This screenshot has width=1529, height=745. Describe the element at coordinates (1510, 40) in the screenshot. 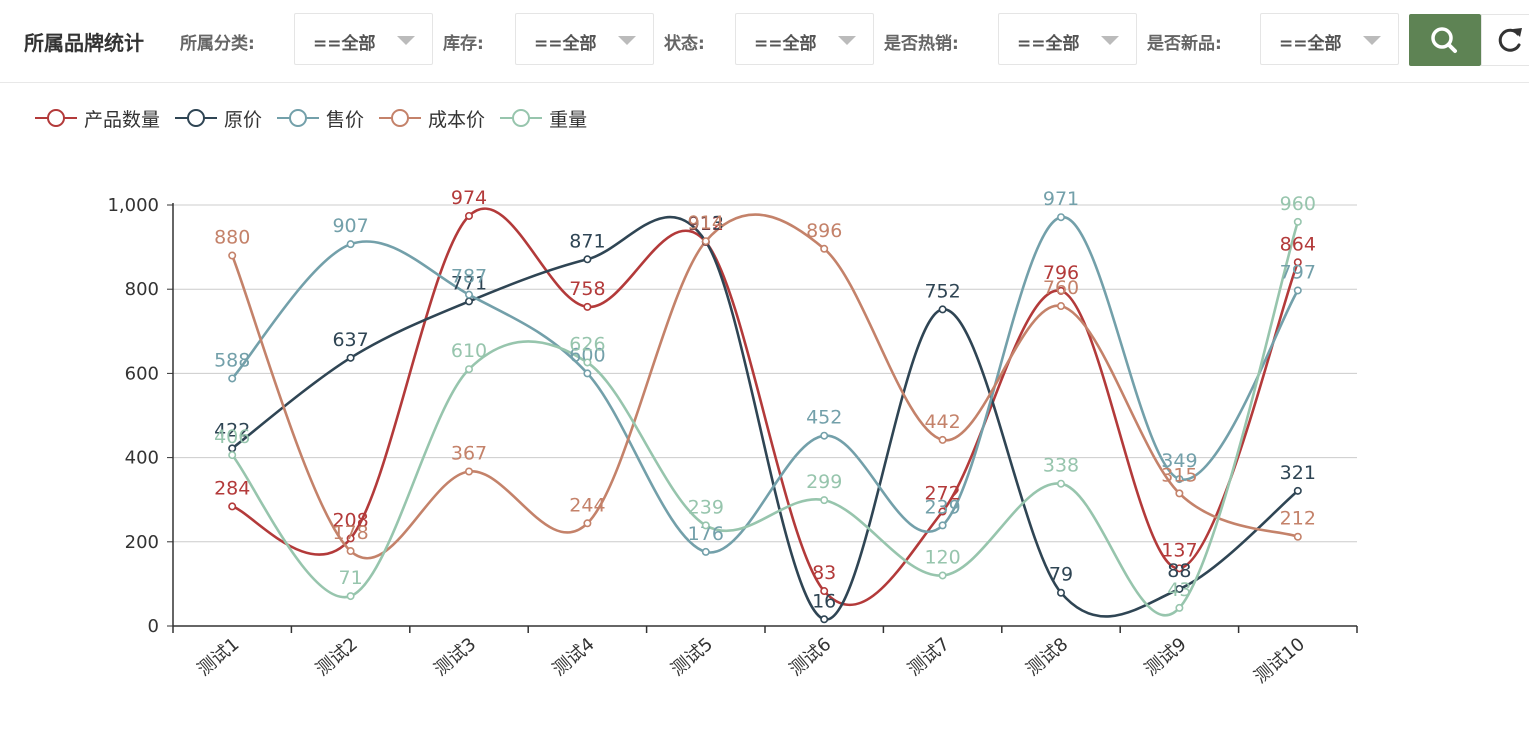

I see `refresh-icon` at that location.